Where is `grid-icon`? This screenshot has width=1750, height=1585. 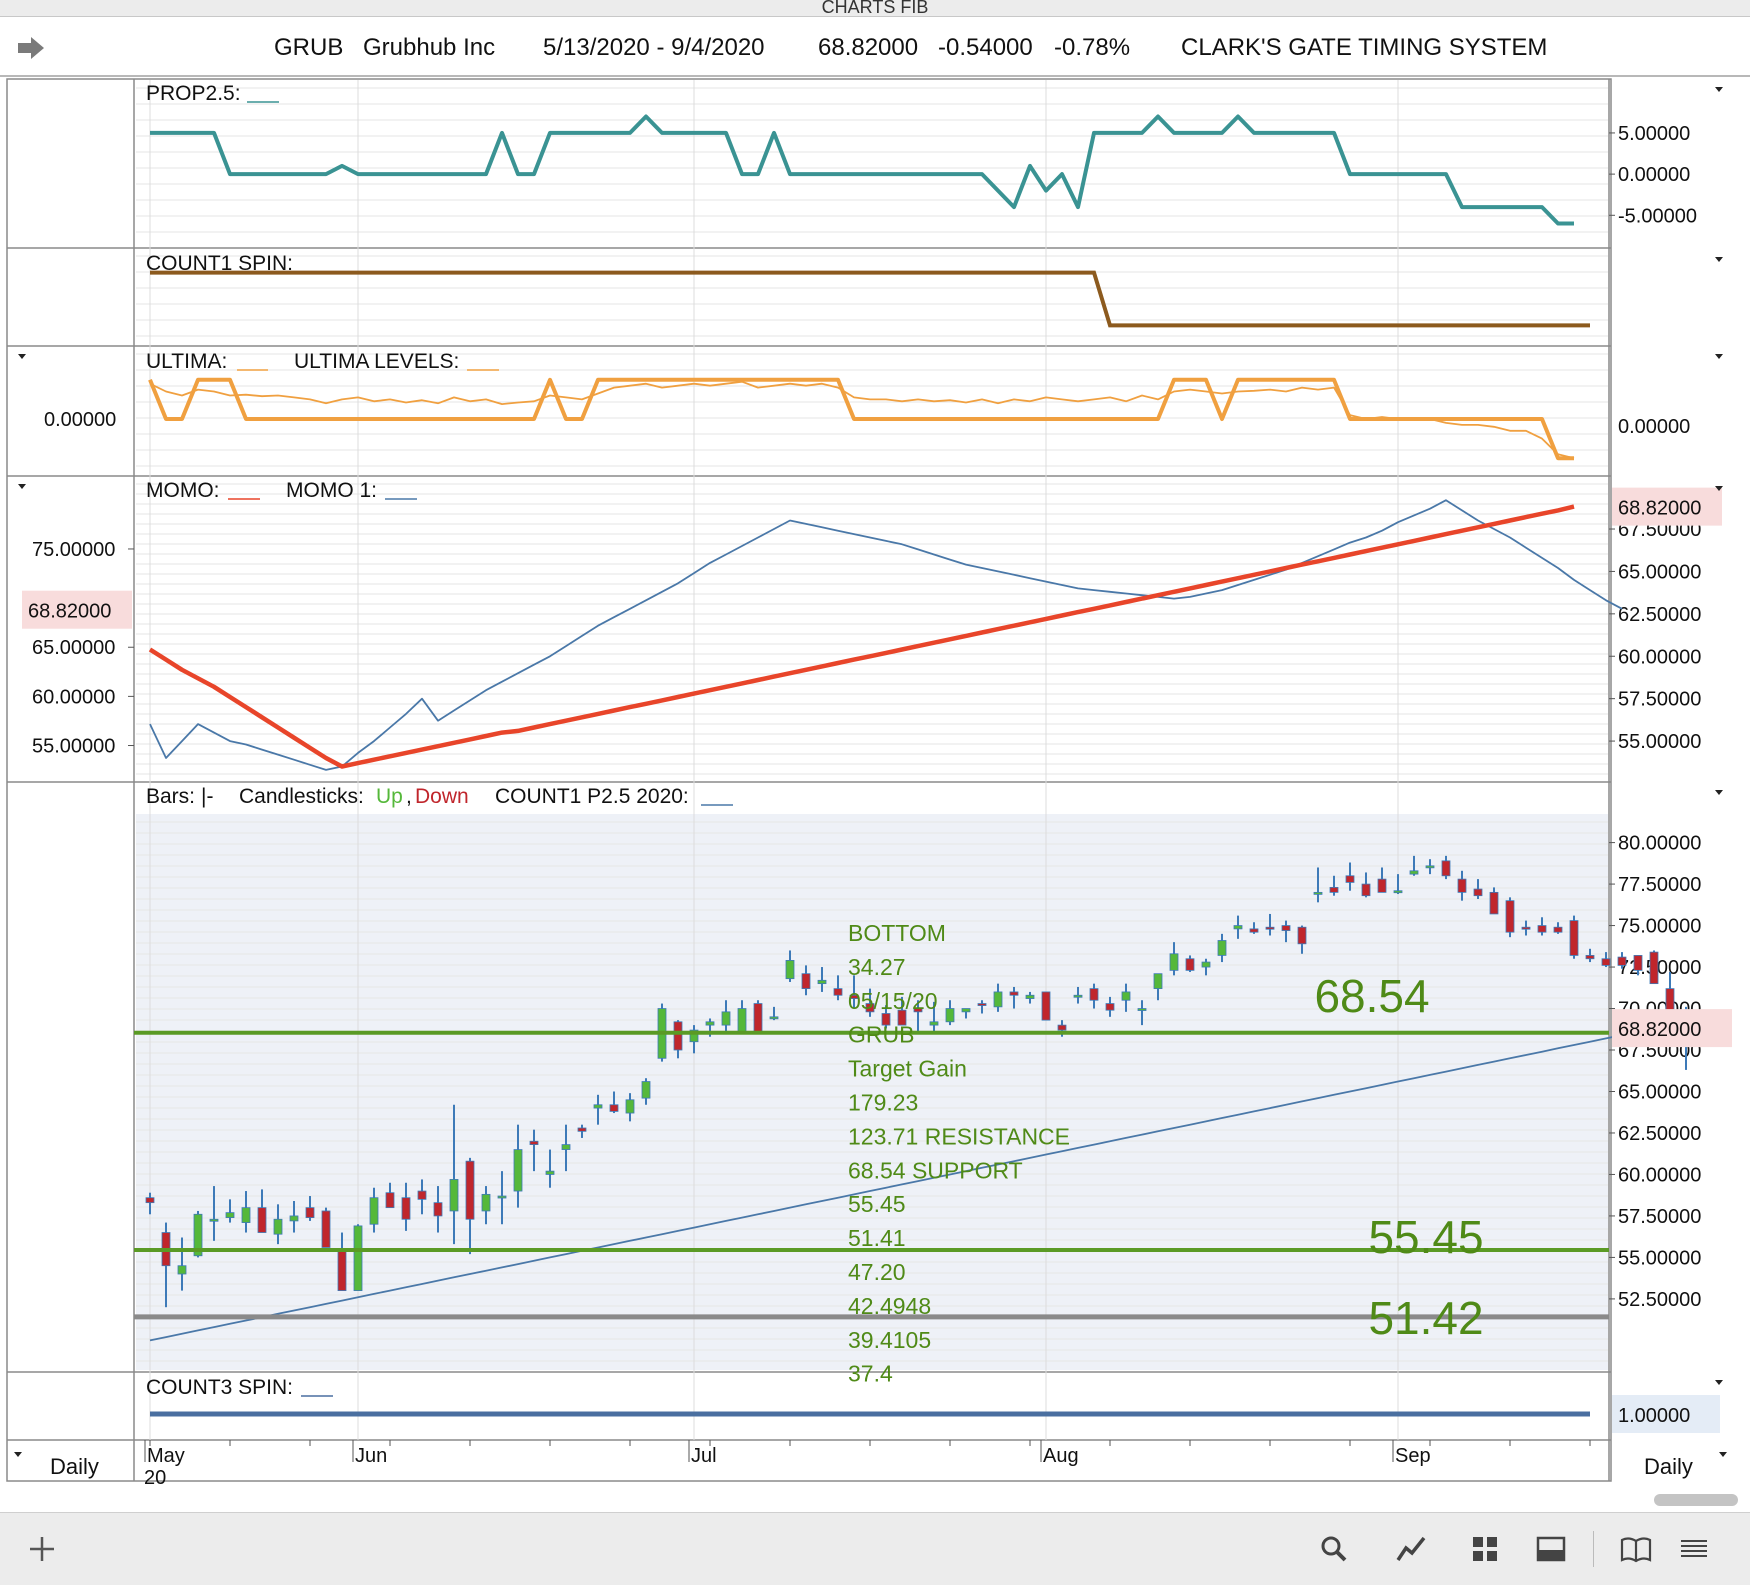
grid-icon is located at coordinates (1485, 1549).